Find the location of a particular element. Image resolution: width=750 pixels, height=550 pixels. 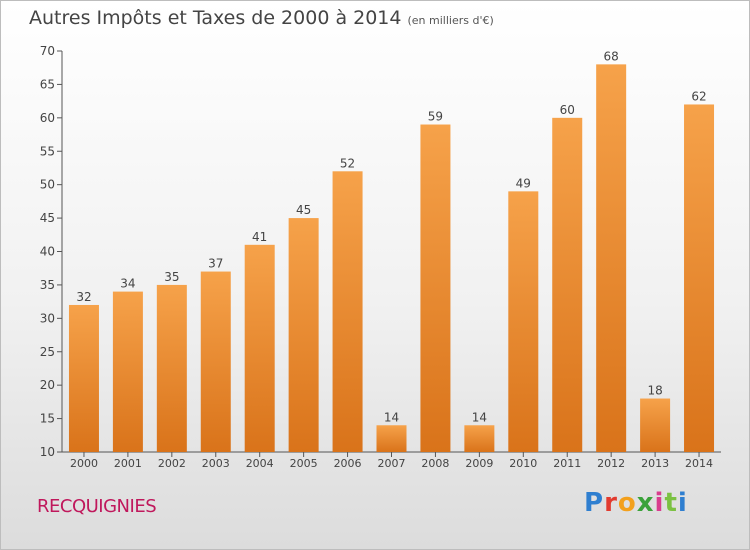

chart-title-text: Autres Impôts et Taxes de 2000 à 2014 is located at coordinates (215, 18).